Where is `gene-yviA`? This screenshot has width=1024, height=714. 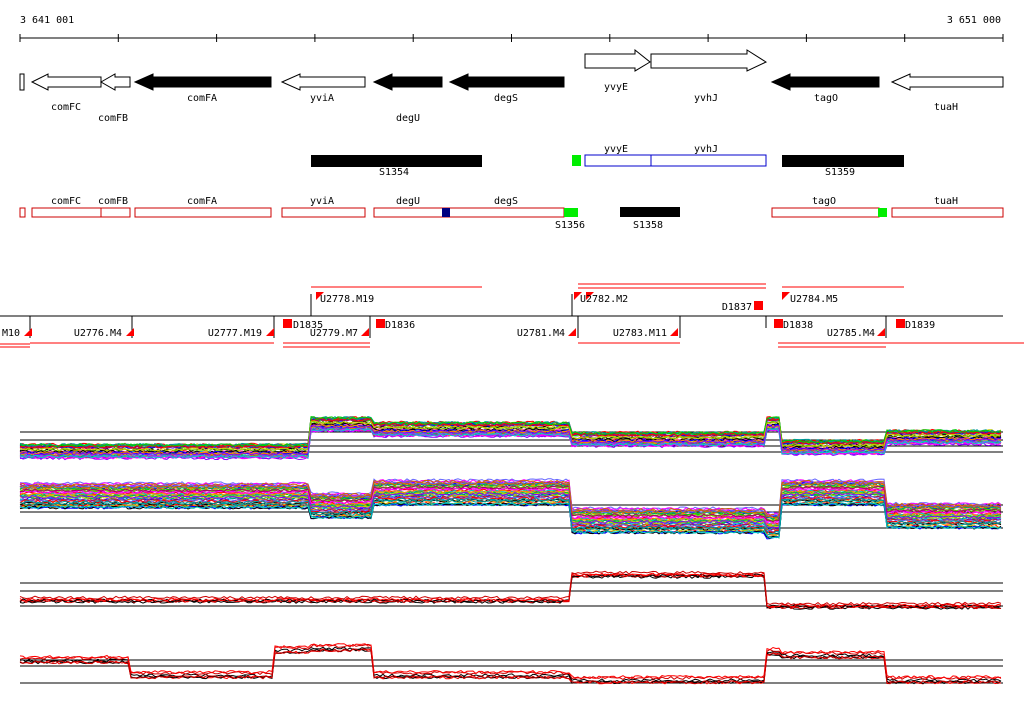
gene-yviA is located at coordinates (323, 82).